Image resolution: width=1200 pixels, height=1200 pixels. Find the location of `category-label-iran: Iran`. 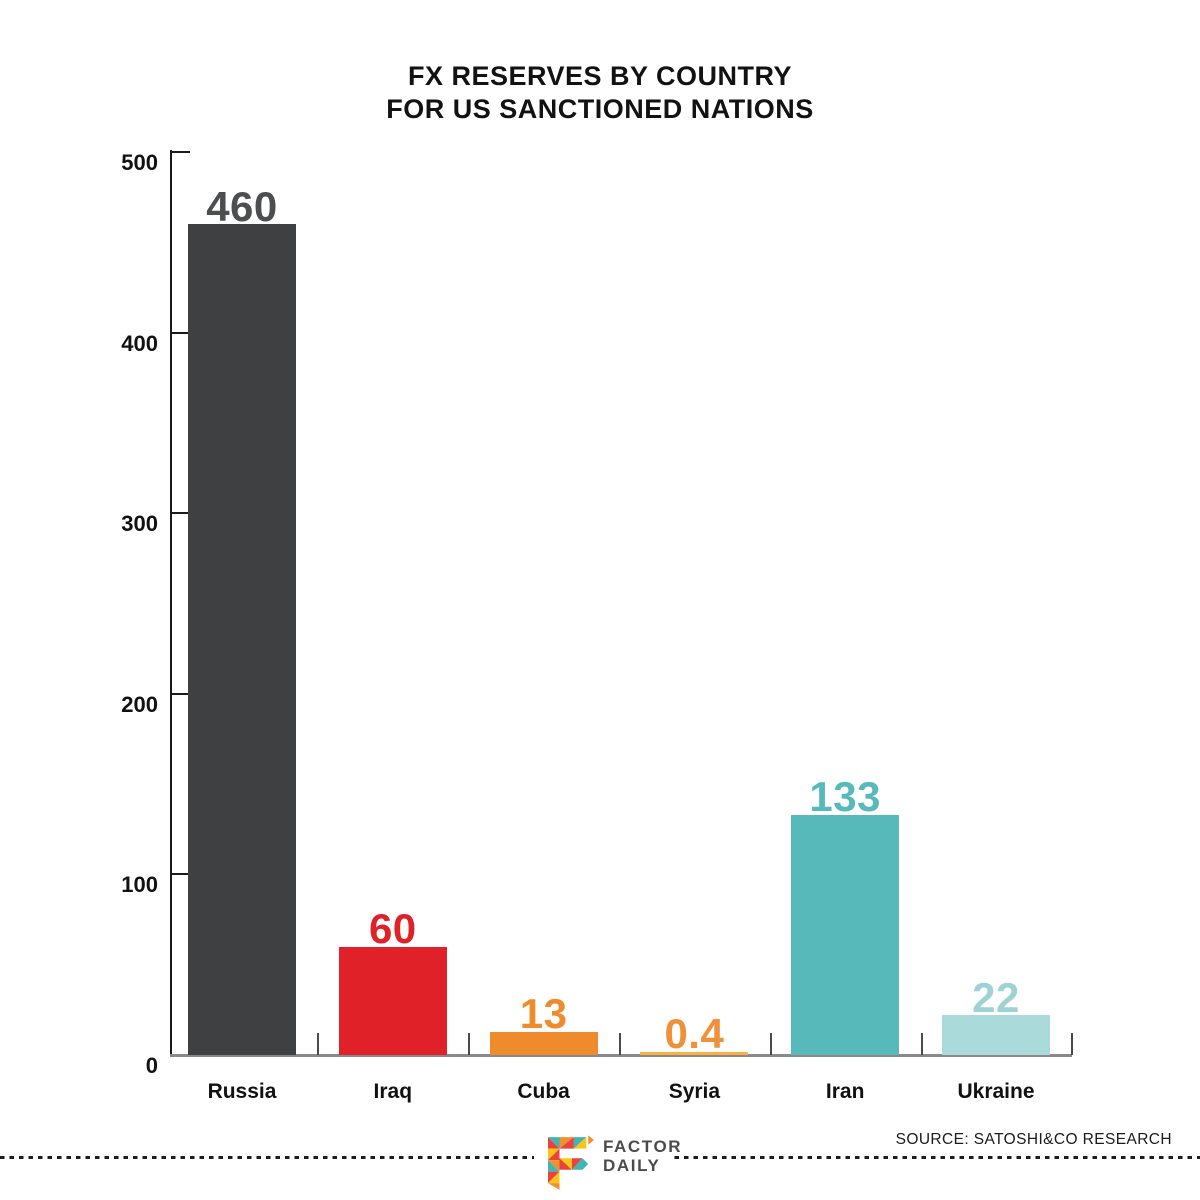

category-label-iran: Iran is located at coordinates (845, 1091).